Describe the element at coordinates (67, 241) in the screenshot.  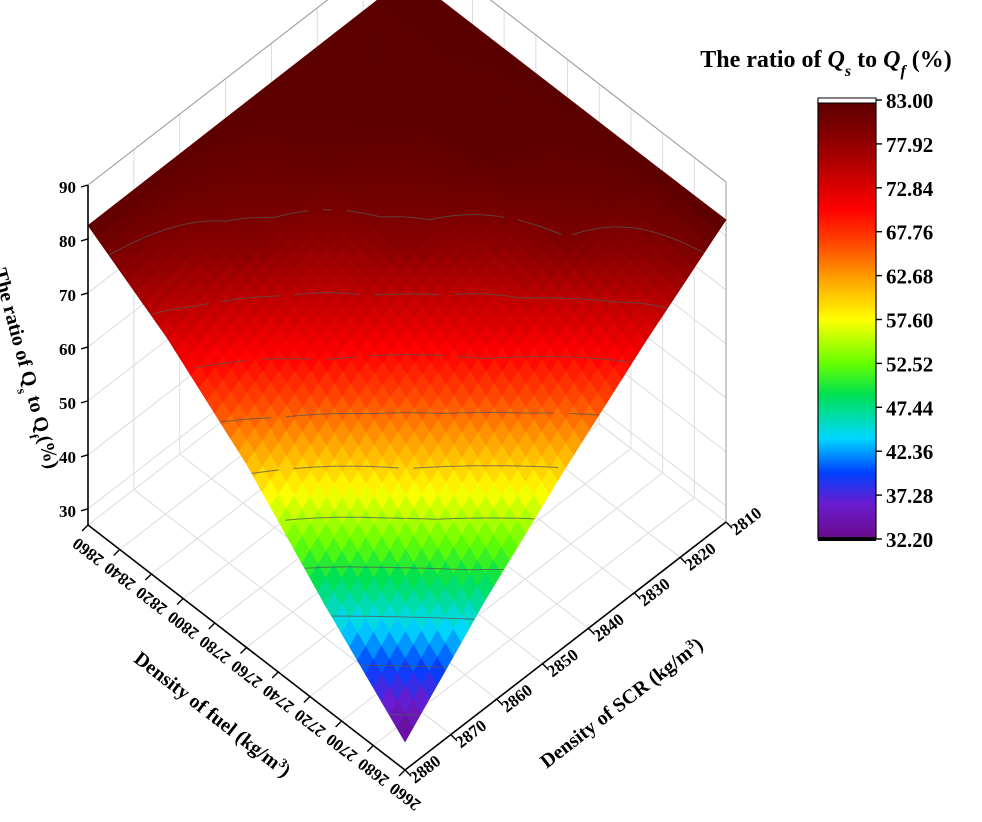
I see `z-tick-label: 80` at that location.